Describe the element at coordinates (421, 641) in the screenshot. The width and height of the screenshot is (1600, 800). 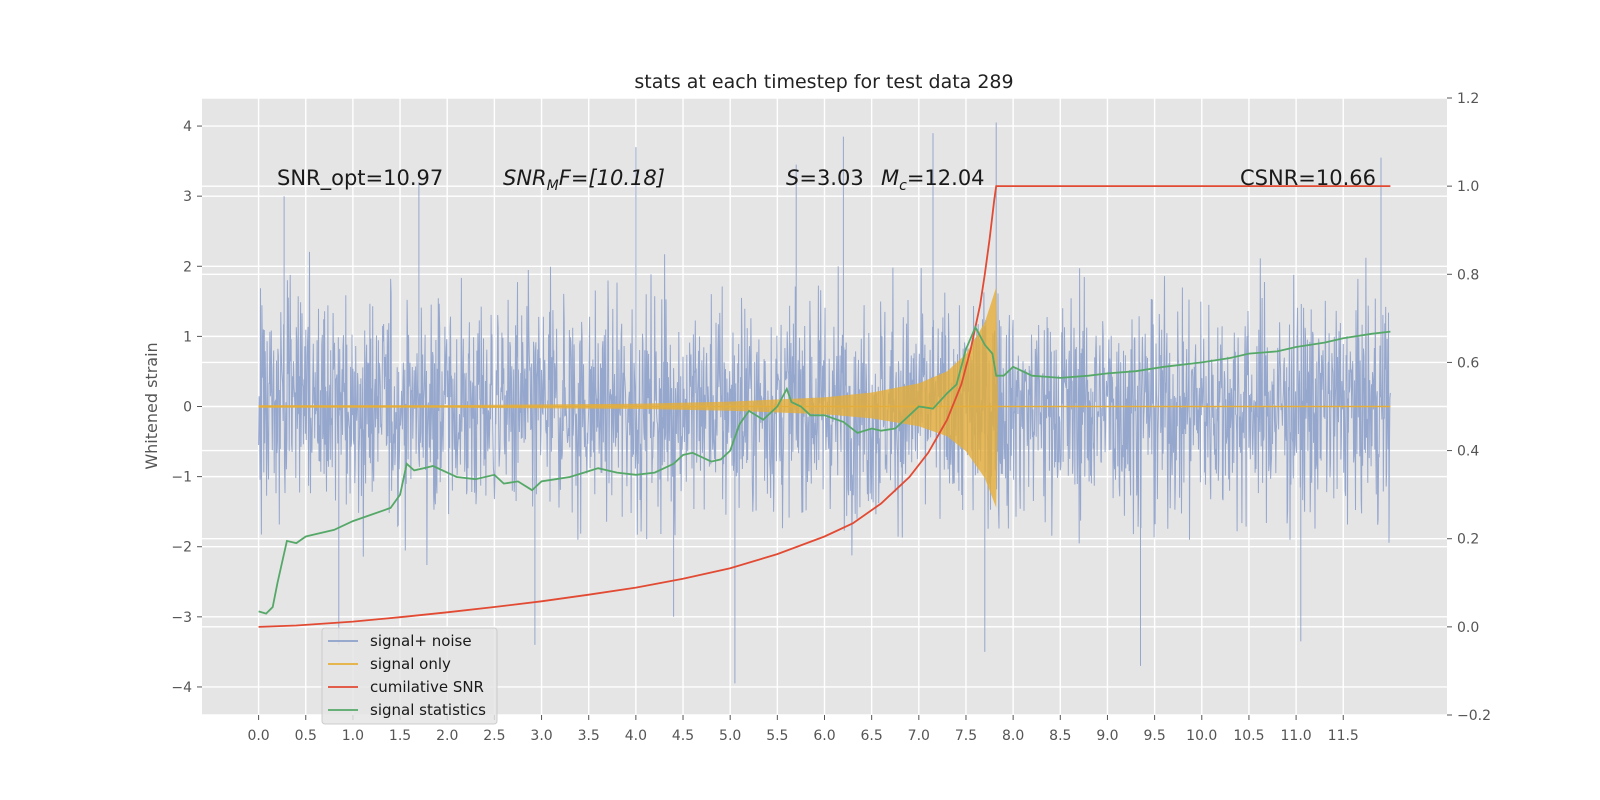
I see `legend-label: signal+ noise` at that location.